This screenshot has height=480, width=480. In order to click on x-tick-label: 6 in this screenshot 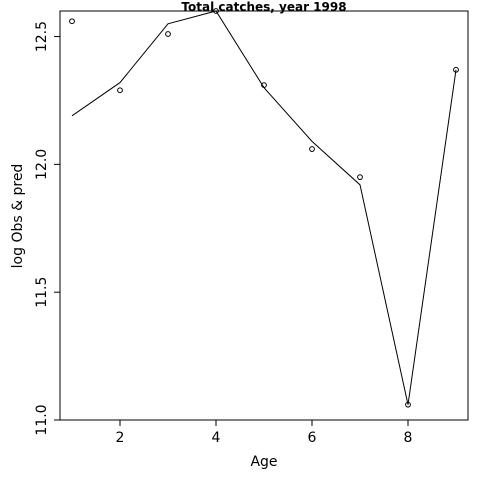, I will do `click(312, 438)`.